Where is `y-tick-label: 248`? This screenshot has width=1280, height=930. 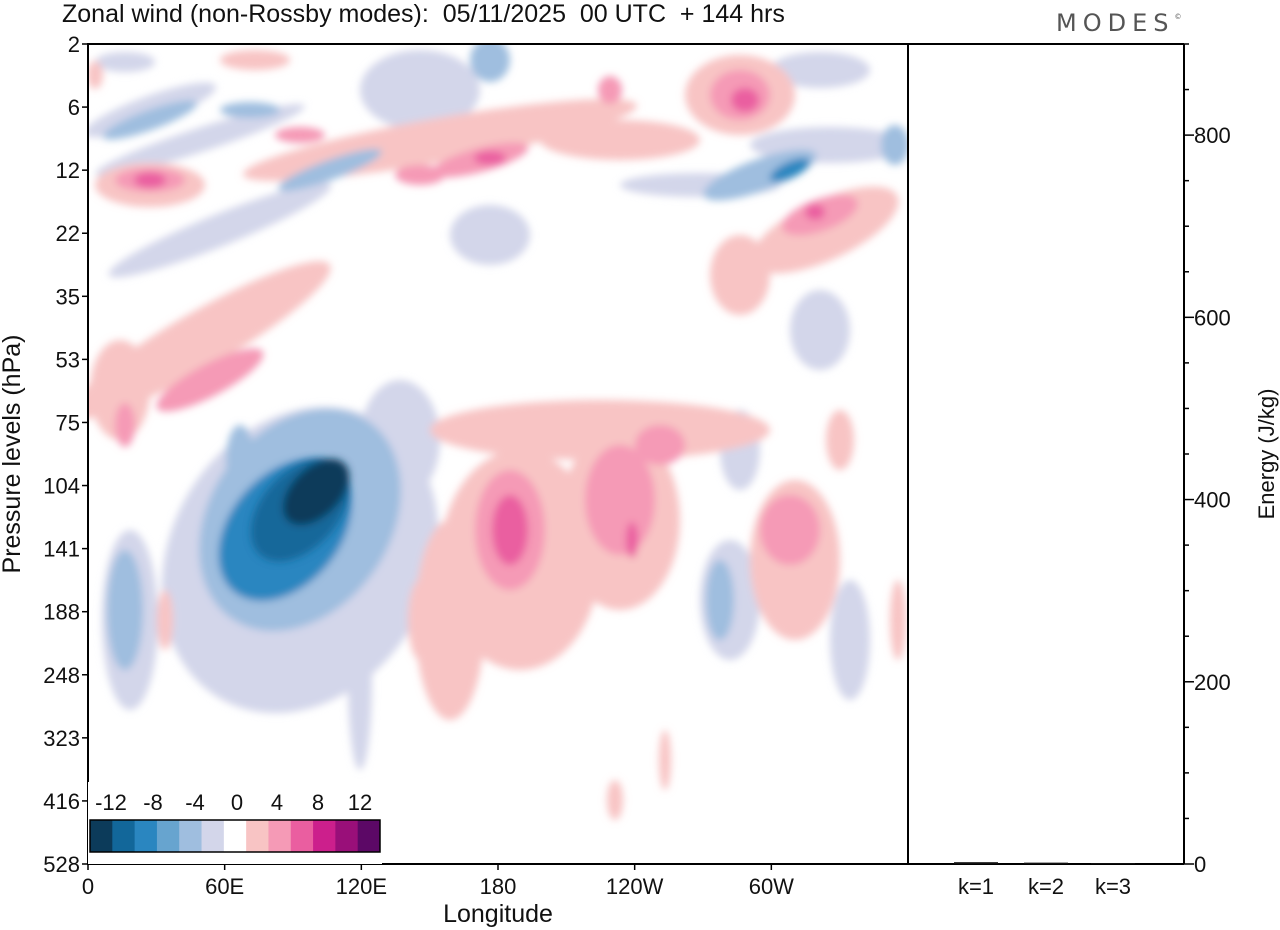 y-tick-label: 248 is located at coordinates (61, 675).